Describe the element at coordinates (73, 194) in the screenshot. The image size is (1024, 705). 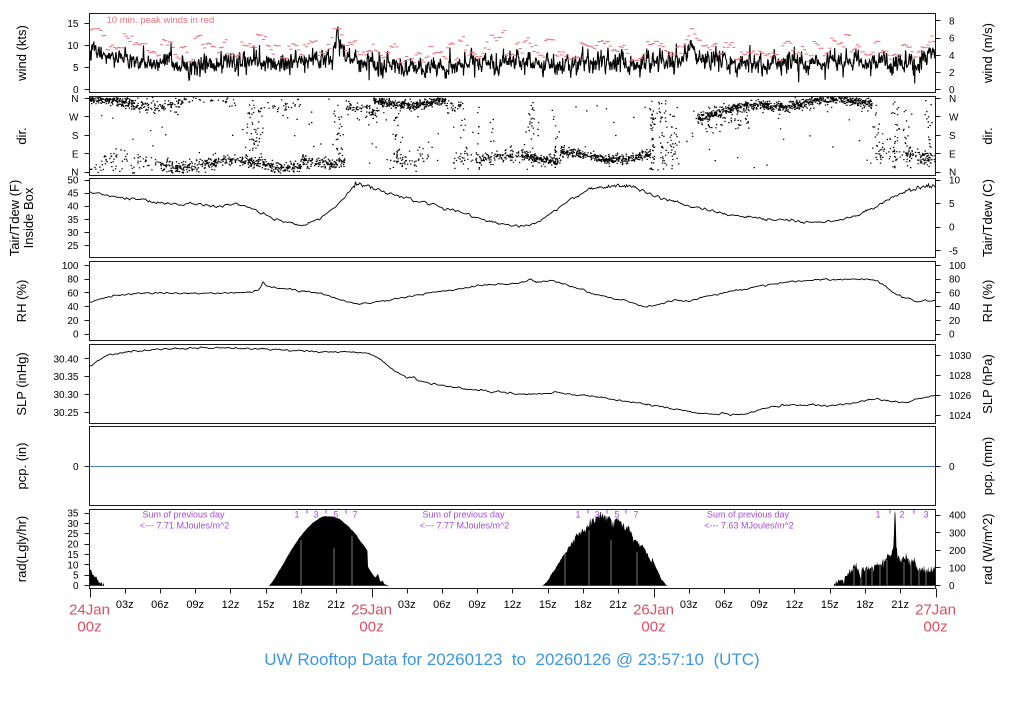
I see `svg-text: 45` at that location.